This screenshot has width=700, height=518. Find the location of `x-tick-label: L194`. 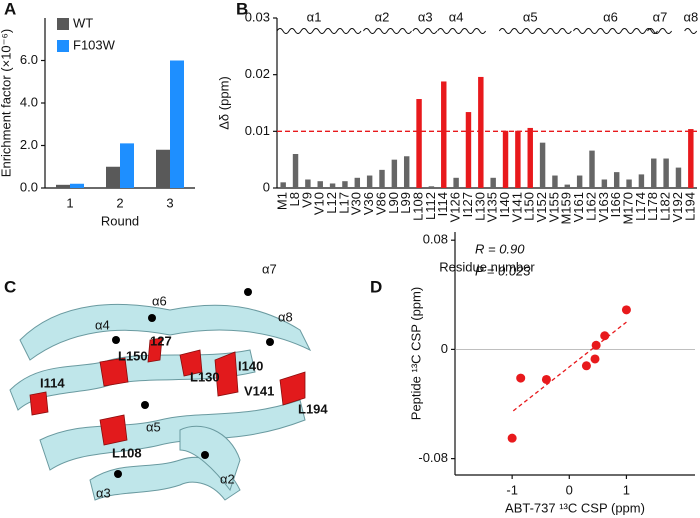

x-tick-label: L194 is located at coordinates (689, 206).